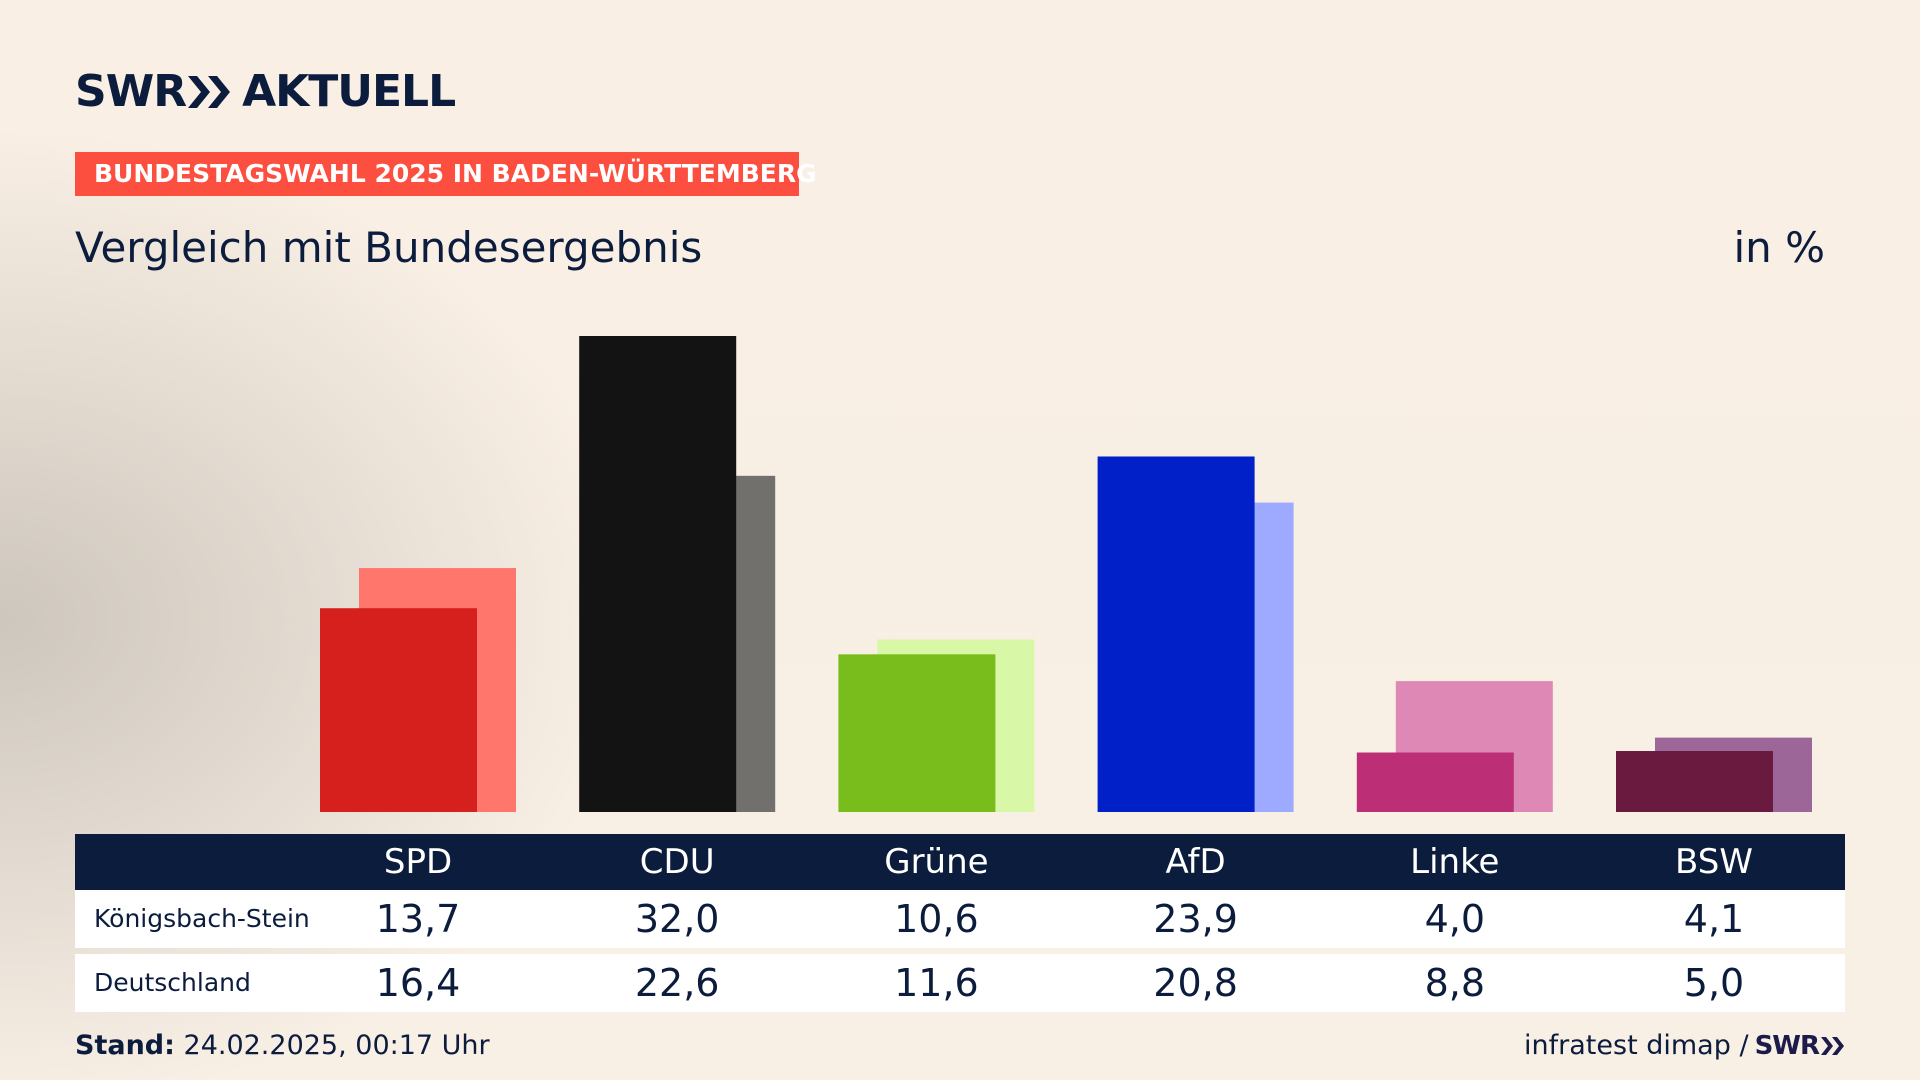  I want to click on logo-swr-text: SWR, so click(131, 91).